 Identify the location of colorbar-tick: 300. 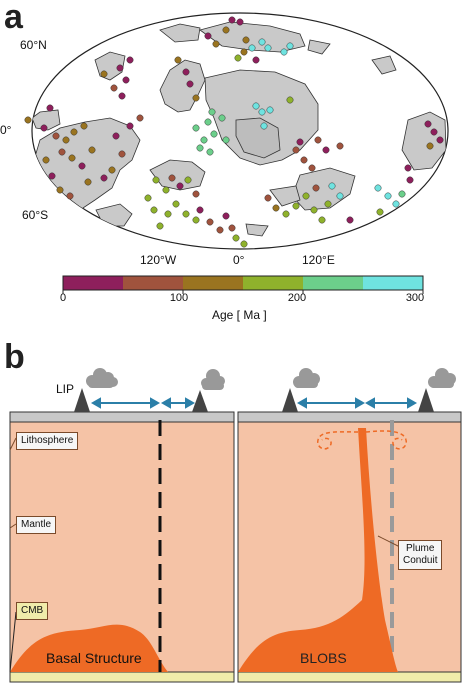
(415, 298).